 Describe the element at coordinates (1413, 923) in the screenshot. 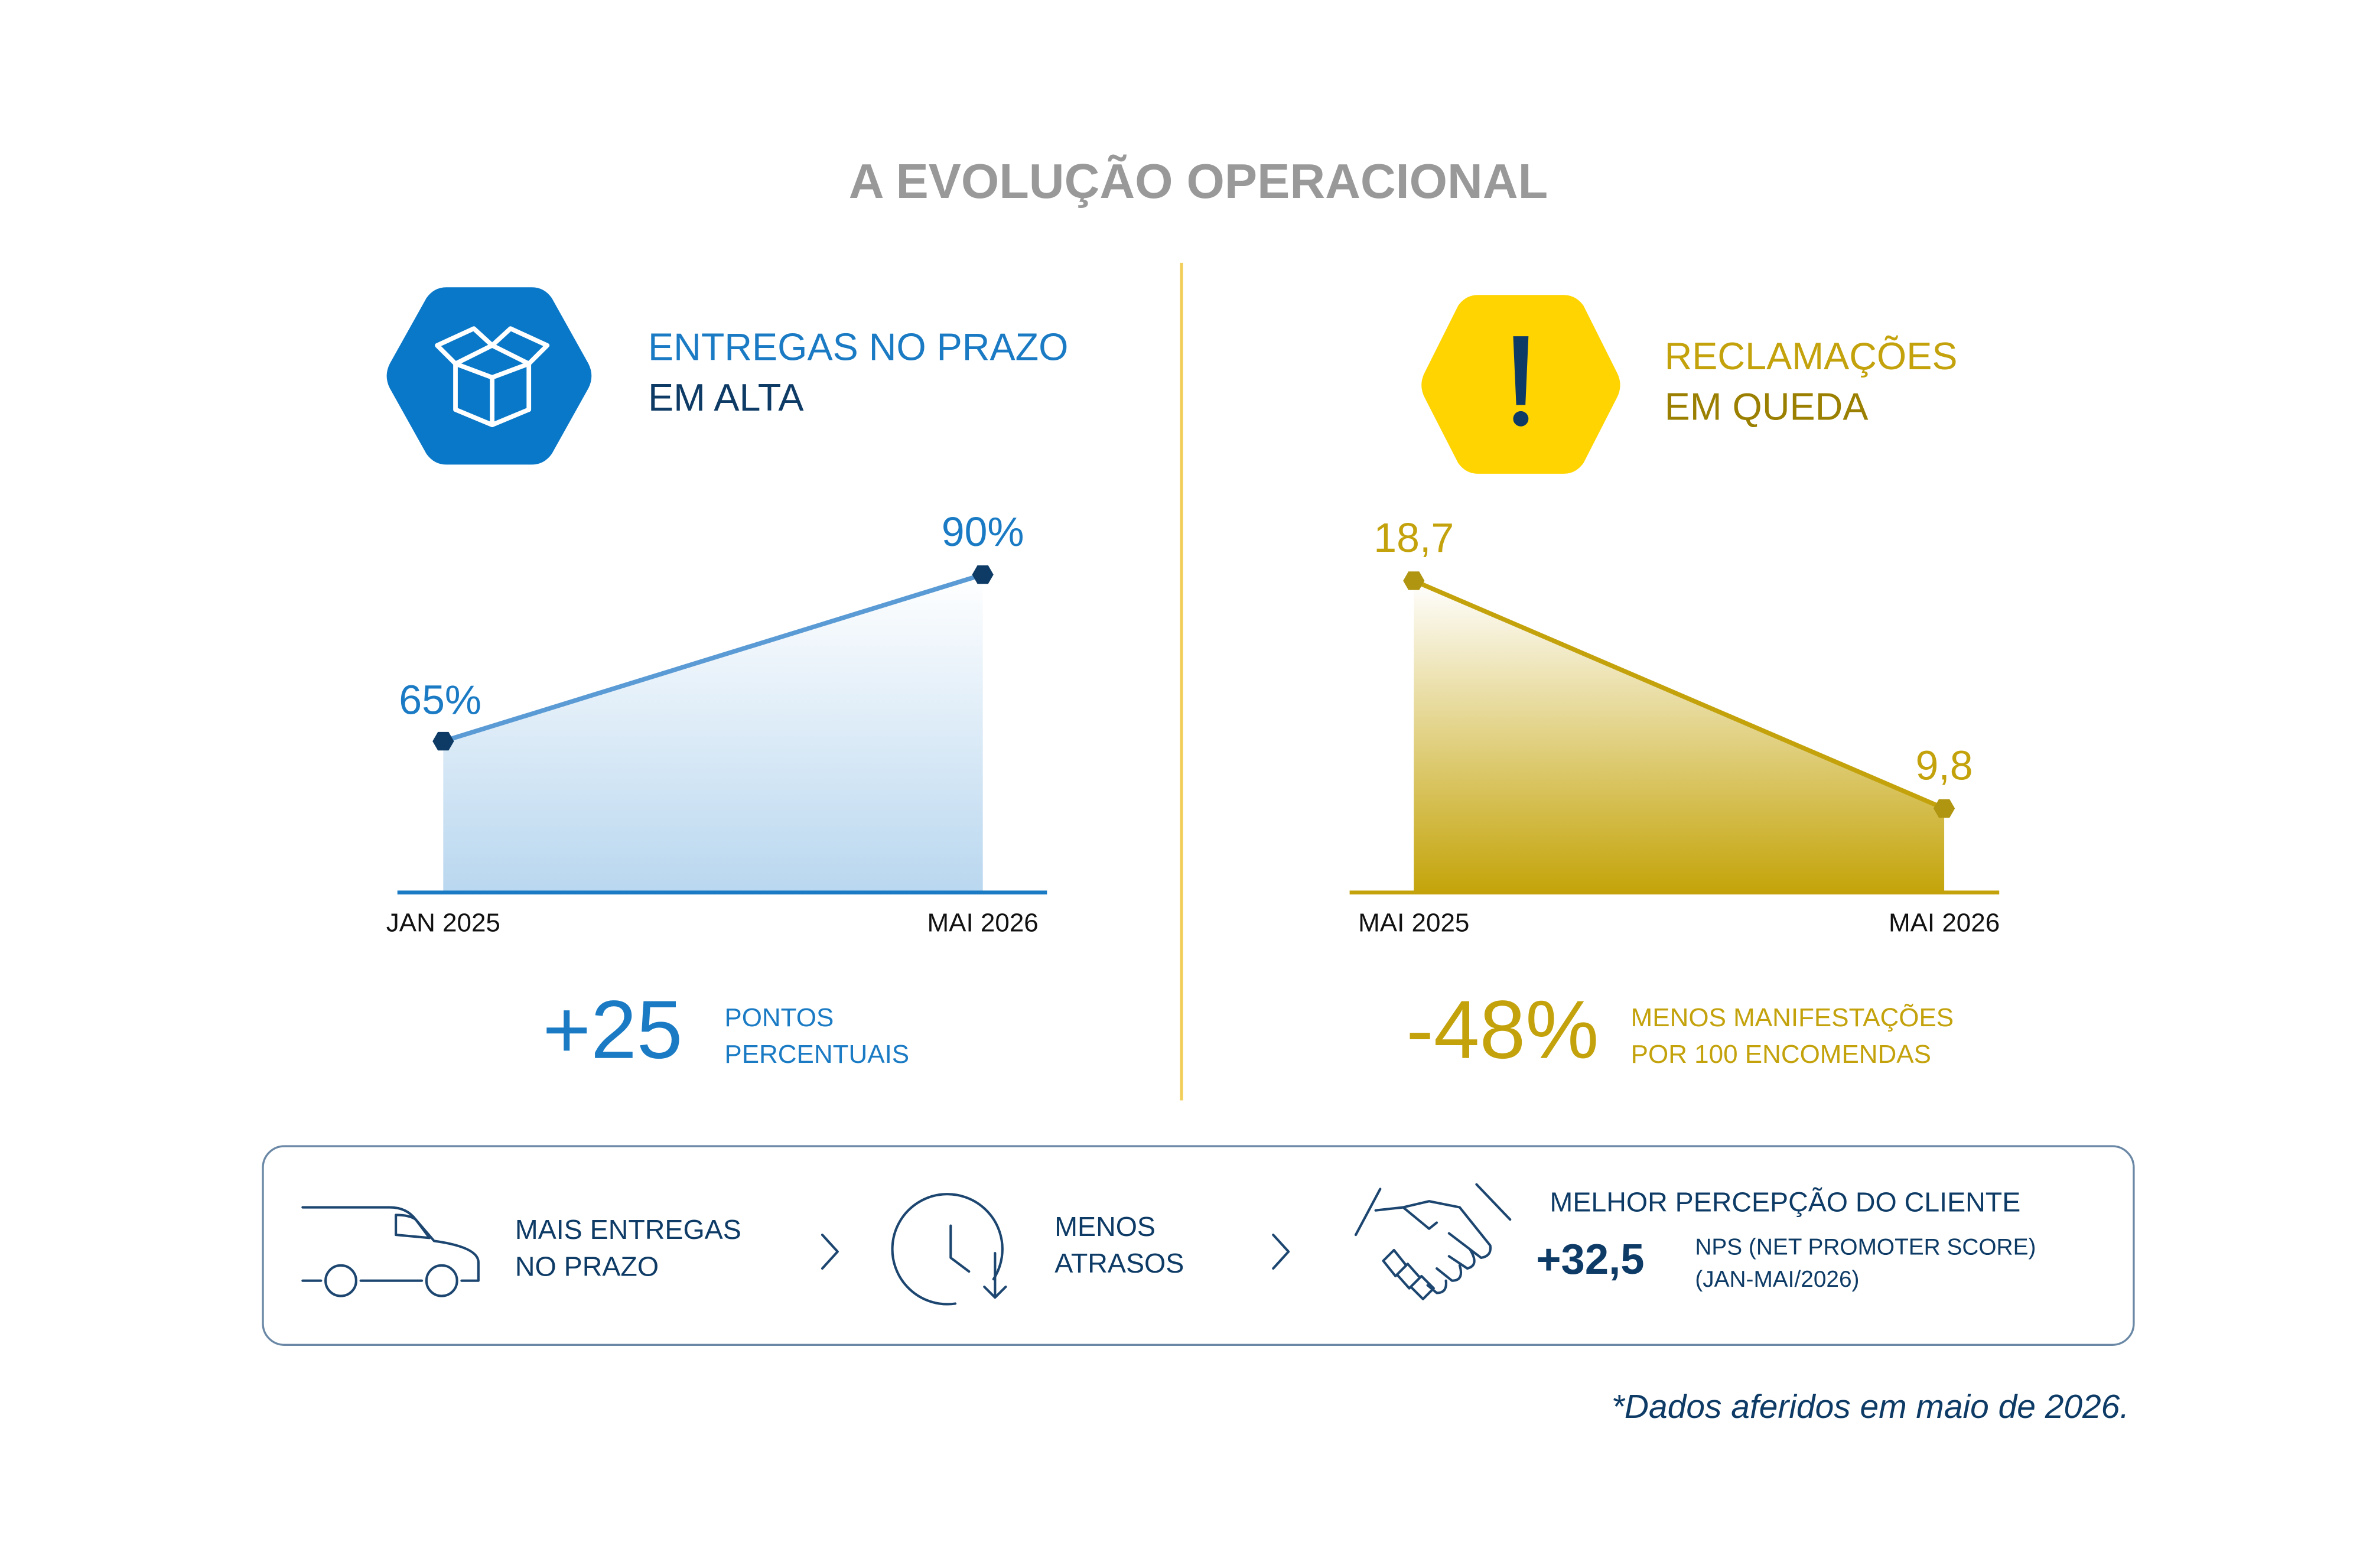

I see `x-tick-label: MAI 2025` at that location.